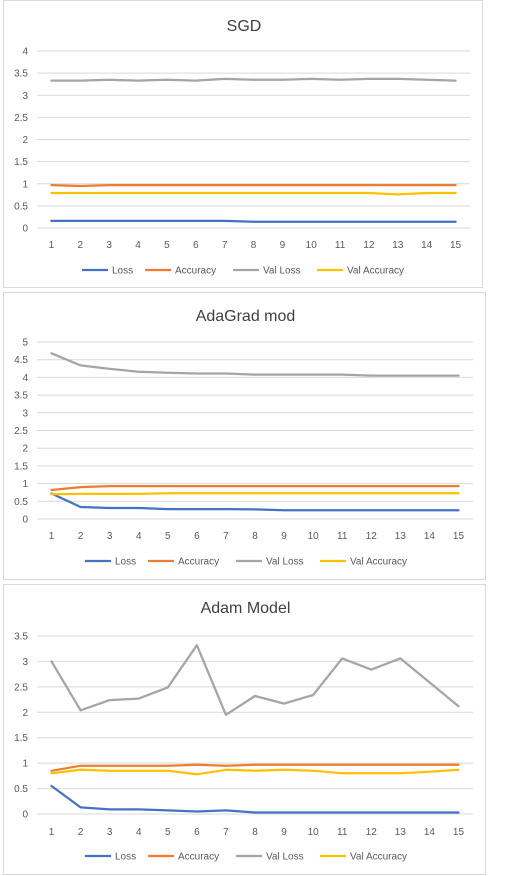 The height and width of the screenshot is (876, 515). Describe the element at coordinates (25, 343) in the screenshot. I see `y-tick-label: 5` at that location.